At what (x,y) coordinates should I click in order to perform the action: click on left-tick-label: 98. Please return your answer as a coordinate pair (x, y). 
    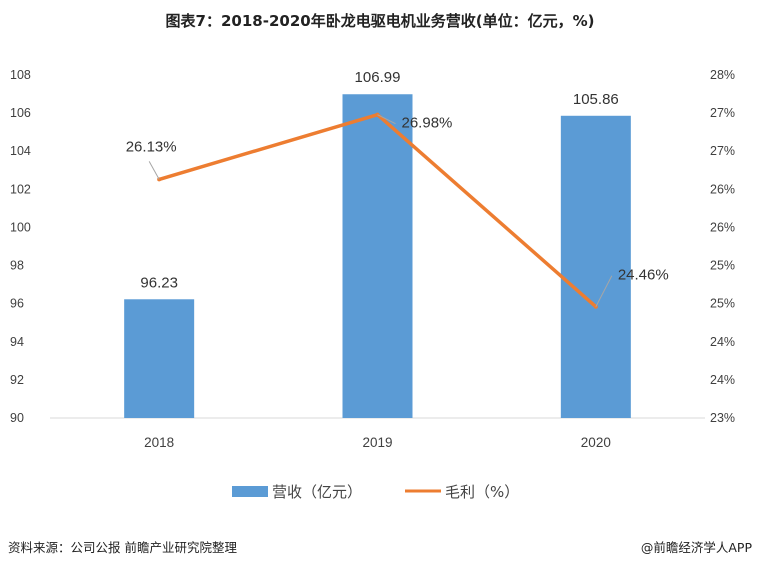
    Looking at the image, I should click on (17, 266).